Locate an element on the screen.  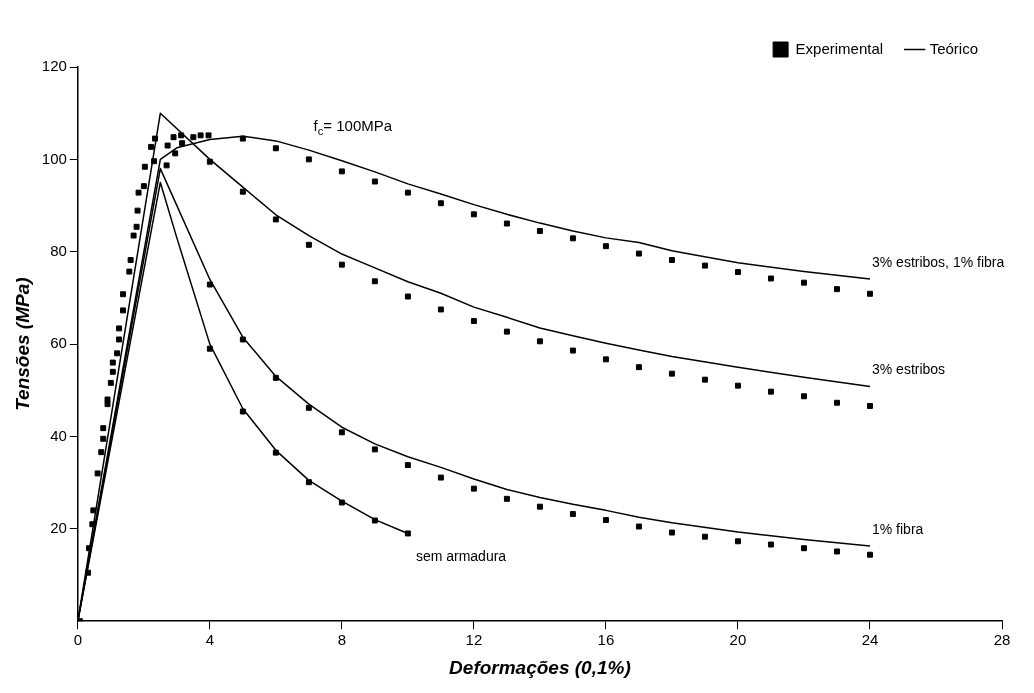
y-axis-title: Tensões (MPa) is located at coordinates (22, 344).